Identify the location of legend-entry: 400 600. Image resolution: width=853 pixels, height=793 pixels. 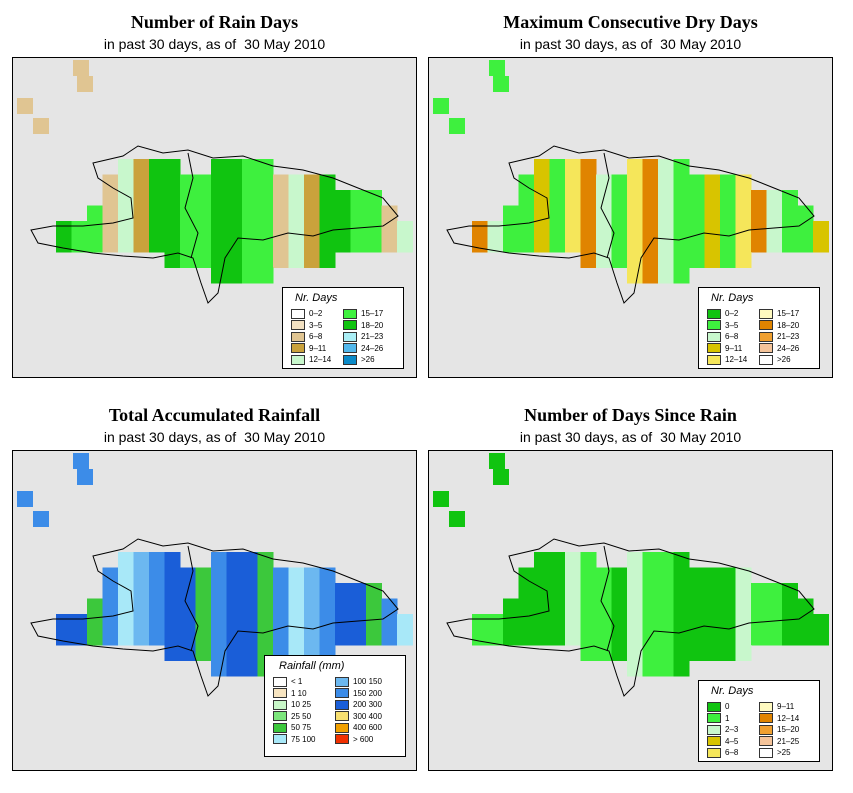
(358, 727).